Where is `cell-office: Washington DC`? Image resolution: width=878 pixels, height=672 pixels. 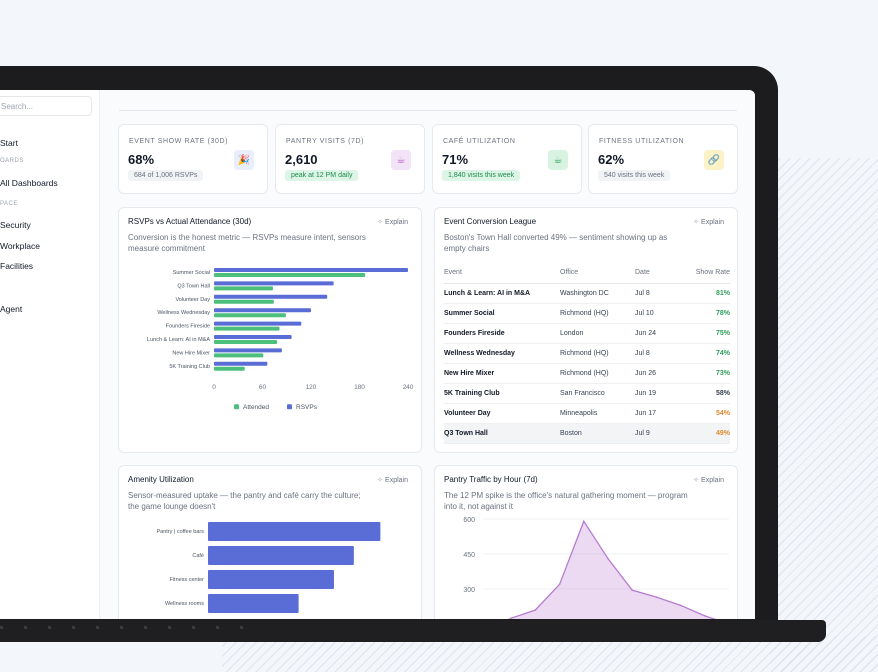
cell-office: Washington DC is located at coordinates (597, 293).